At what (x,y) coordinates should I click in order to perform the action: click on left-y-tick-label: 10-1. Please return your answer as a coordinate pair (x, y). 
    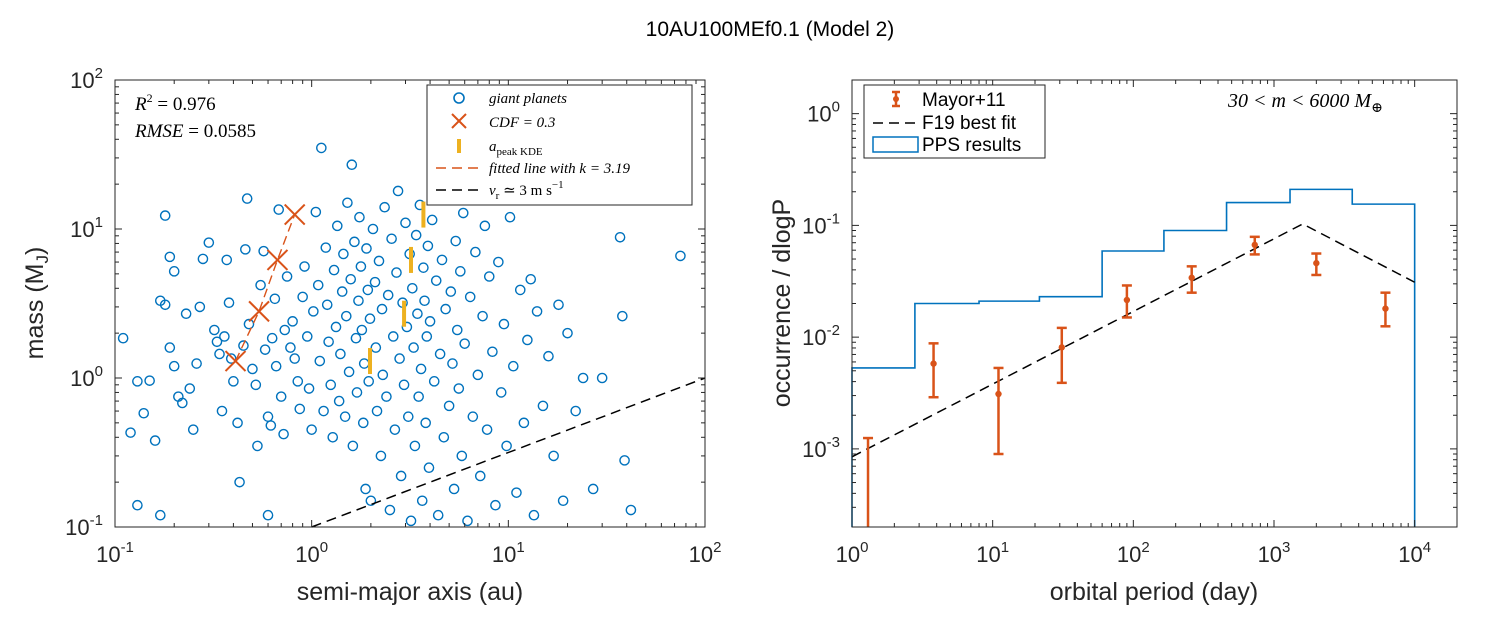
    Looking at the image, I should click on (84, 526).